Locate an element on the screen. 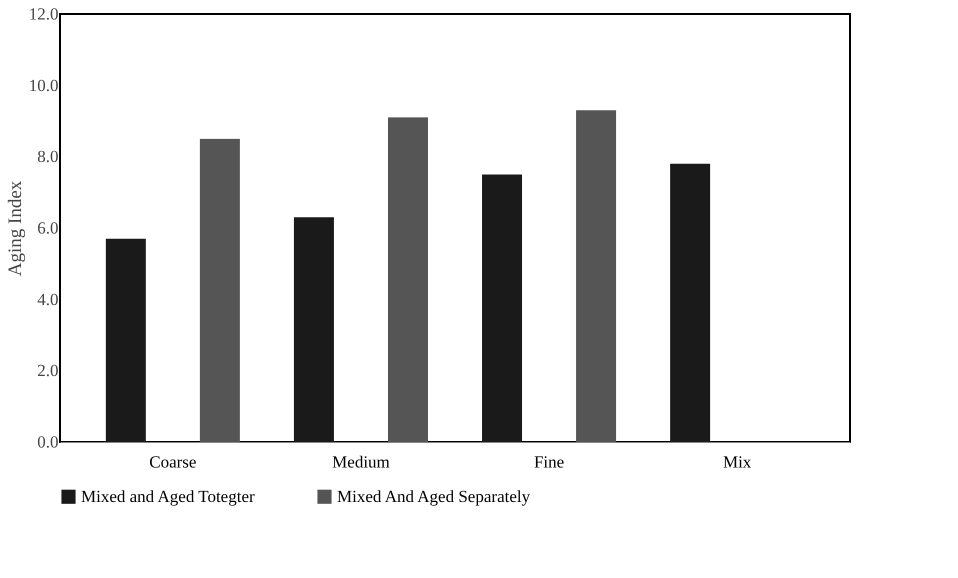  x-tick-label: Mix is located at coordinates (737, 462).